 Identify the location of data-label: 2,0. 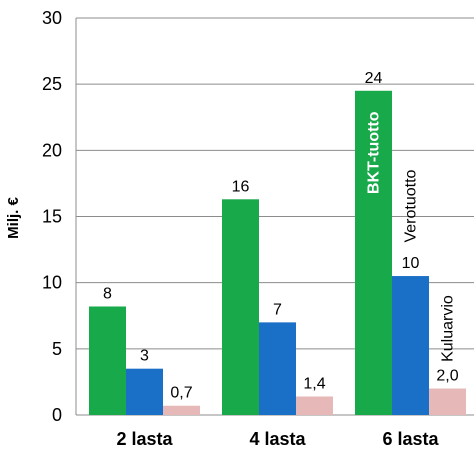
(447, 376).